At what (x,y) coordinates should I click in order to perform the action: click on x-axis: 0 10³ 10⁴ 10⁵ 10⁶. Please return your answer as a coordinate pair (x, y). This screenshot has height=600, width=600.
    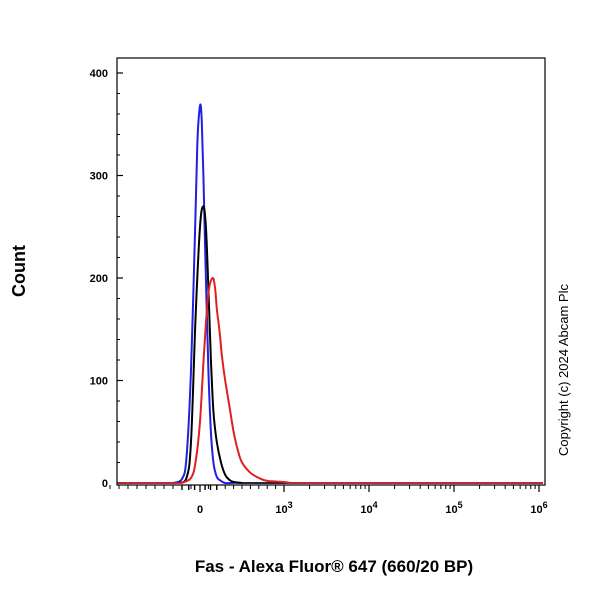
    Looking at the image, I should click on (328, 500).